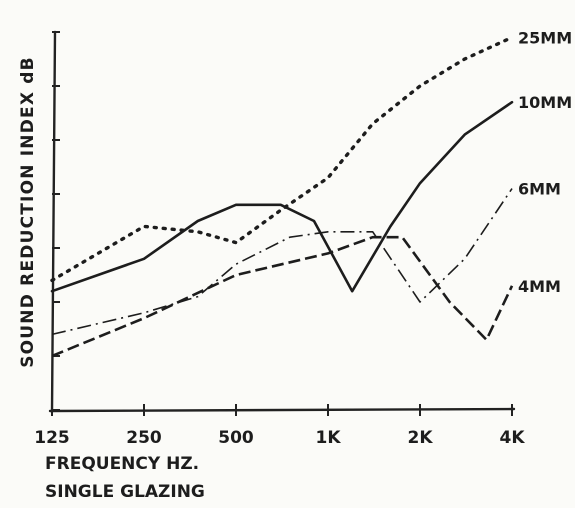  Describe the element at coordinates (328, 438) in the screenshot. I see `x-tick-label: 1K` at that location.